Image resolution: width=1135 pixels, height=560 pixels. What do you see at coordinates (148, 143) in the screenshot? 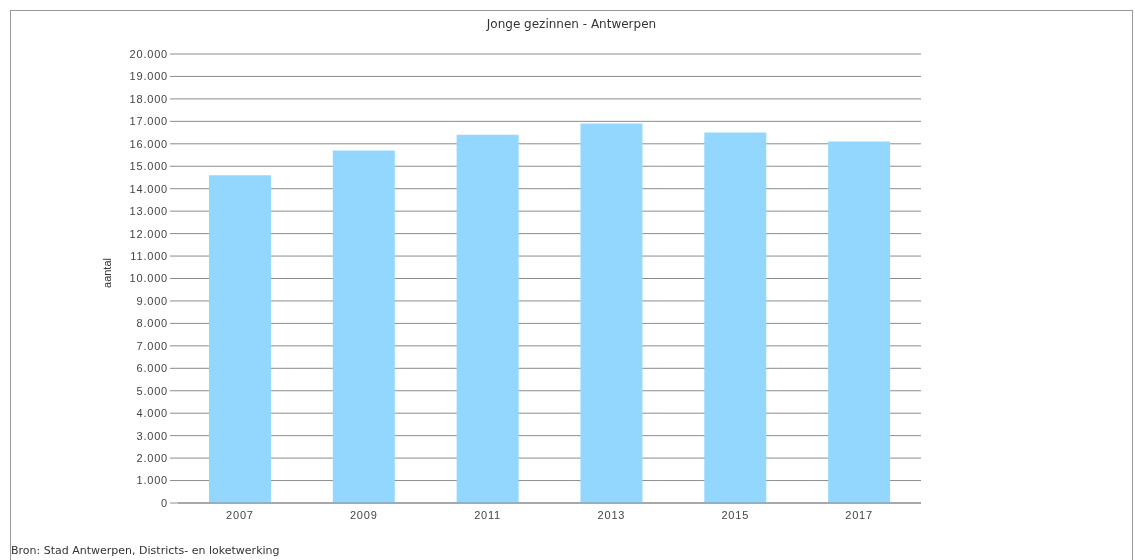
I see `y-tick-label: 16.000` at bounding box center [148, 143].